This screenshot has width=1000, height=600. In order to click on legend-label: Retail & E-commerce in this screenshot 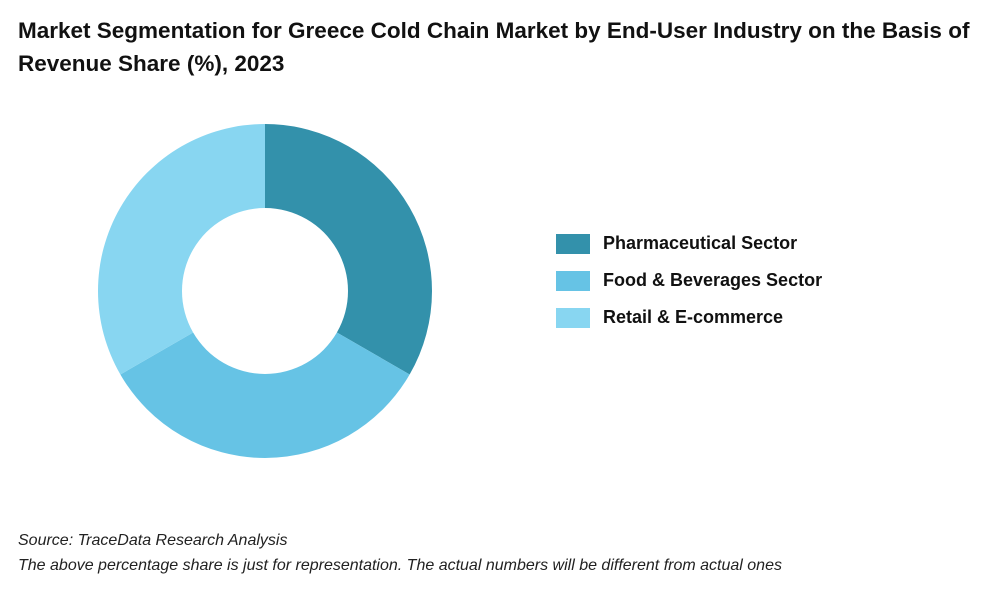, I will do `click(693, 317)`.